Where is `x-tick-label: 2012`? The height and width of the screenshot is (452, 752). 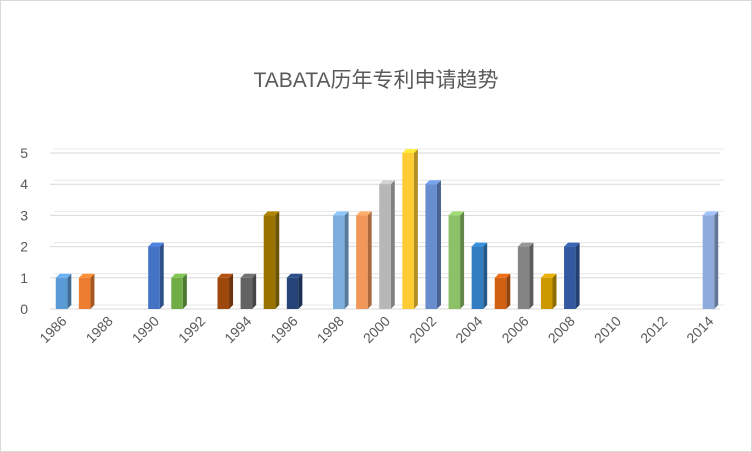 x-tick-label: 2012 is located at coordinates (653, 329).